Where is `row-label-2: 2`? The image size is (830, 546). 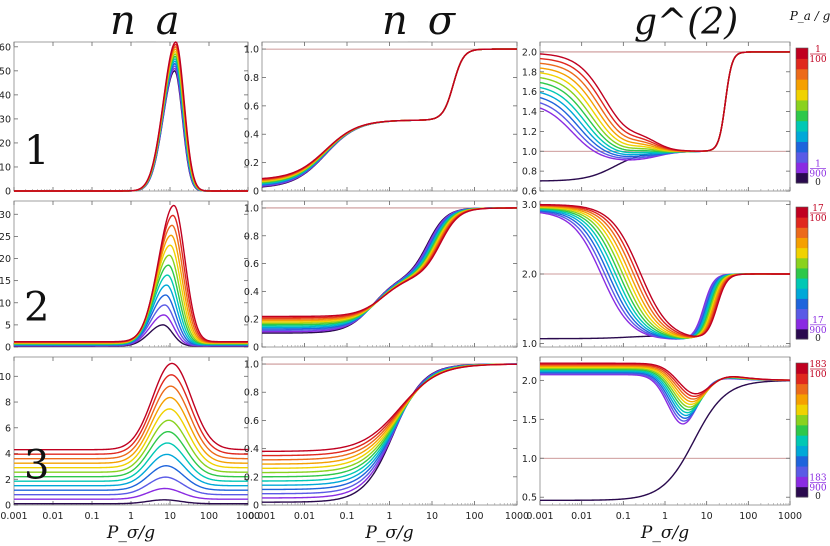 row-label-2: 2 is located at coordinates (36, 308).